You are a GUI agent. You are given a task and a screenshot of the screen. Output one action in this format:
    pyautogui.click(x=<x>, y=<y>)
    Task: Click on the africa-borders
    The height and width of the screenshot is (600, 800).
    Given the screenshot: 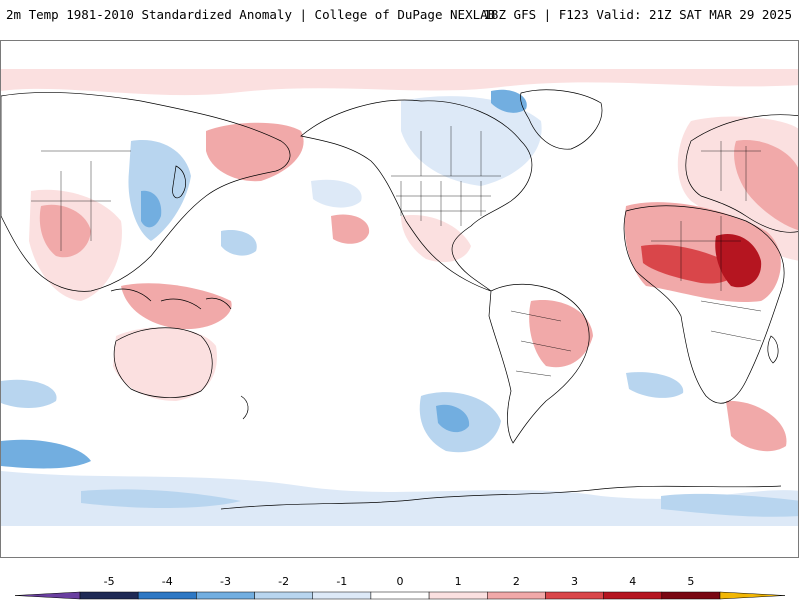 What is the action you would take?
    pyautogui.click(x=706, y=279)
    